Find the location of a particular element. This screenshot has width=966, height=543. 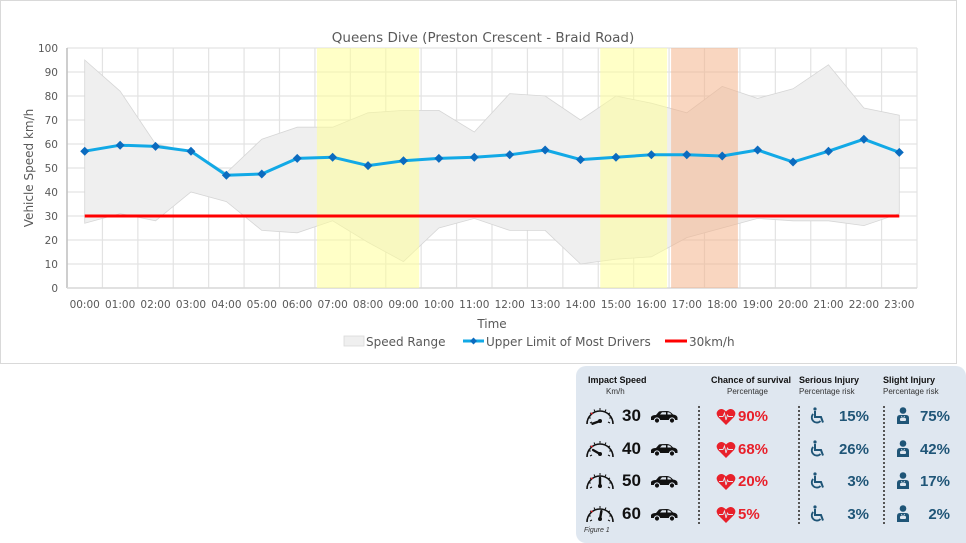

header-impact-speed: Impact Speed is located at coordinates (617, 380).